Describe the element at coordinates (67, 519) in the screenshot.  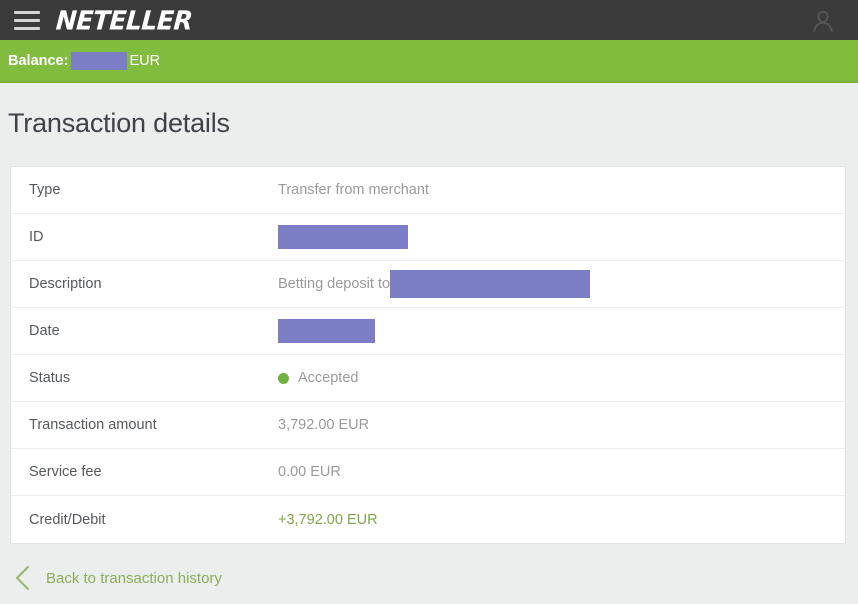
I see `row-label-credit-debit: Credit/Debit` at that location.